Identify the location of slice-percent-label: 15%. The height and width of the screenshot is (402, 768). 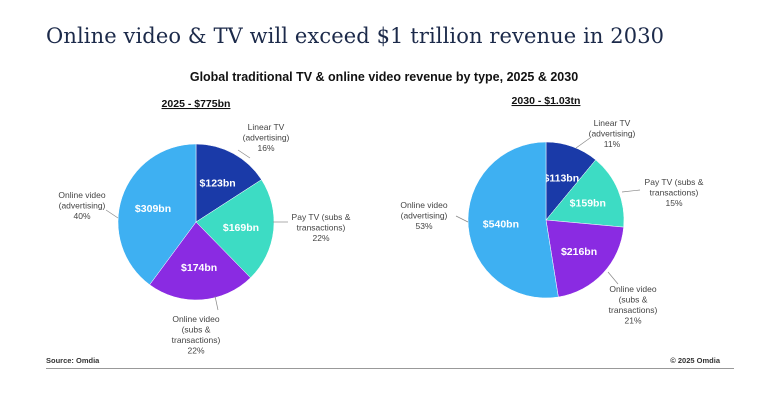
(673, 203).